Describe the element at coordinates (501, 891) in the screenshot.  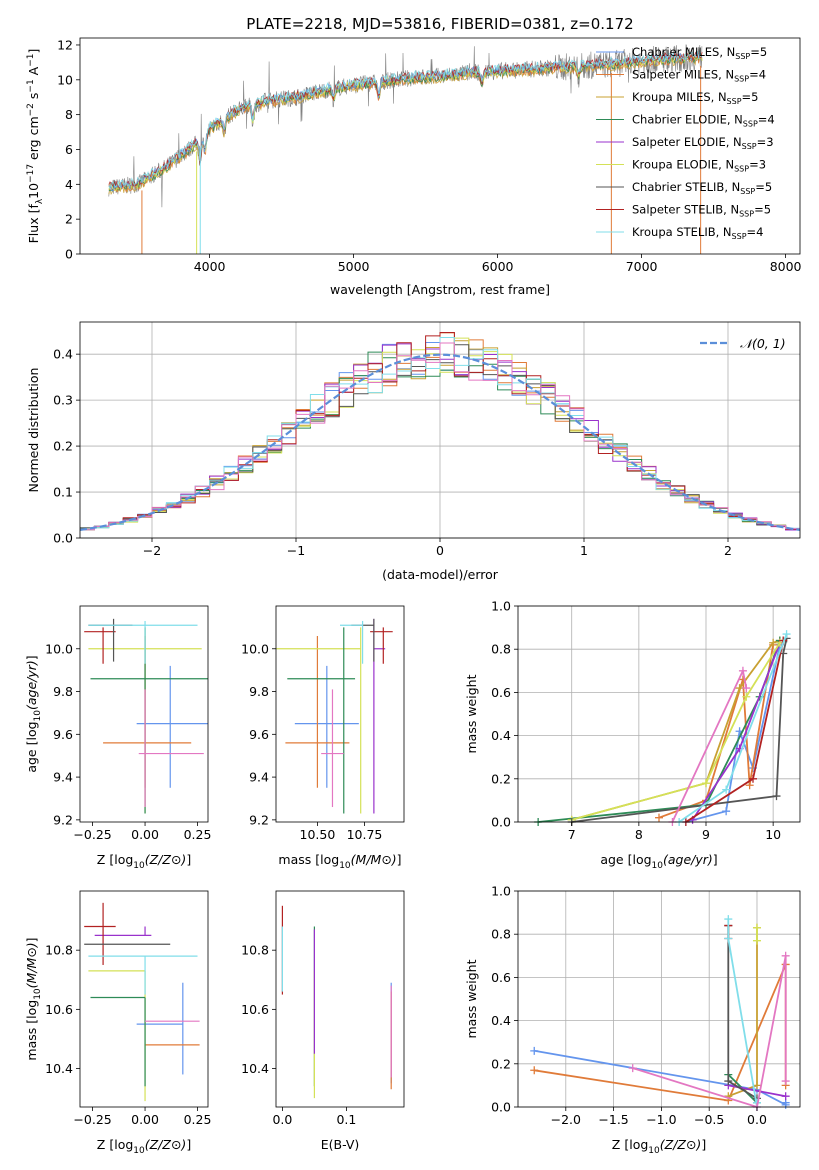
I see `y-tick-label: 1.0` at that location.